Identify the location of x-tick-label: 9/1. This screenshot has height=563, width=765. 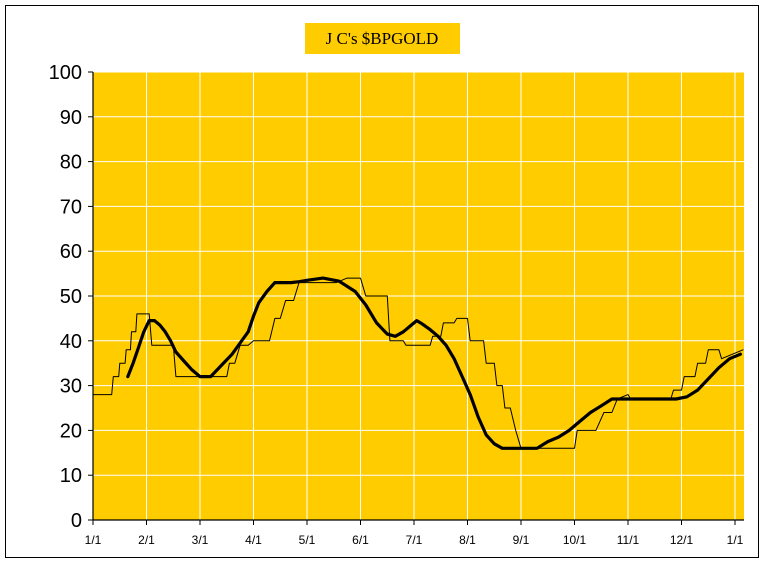
(521, 540).